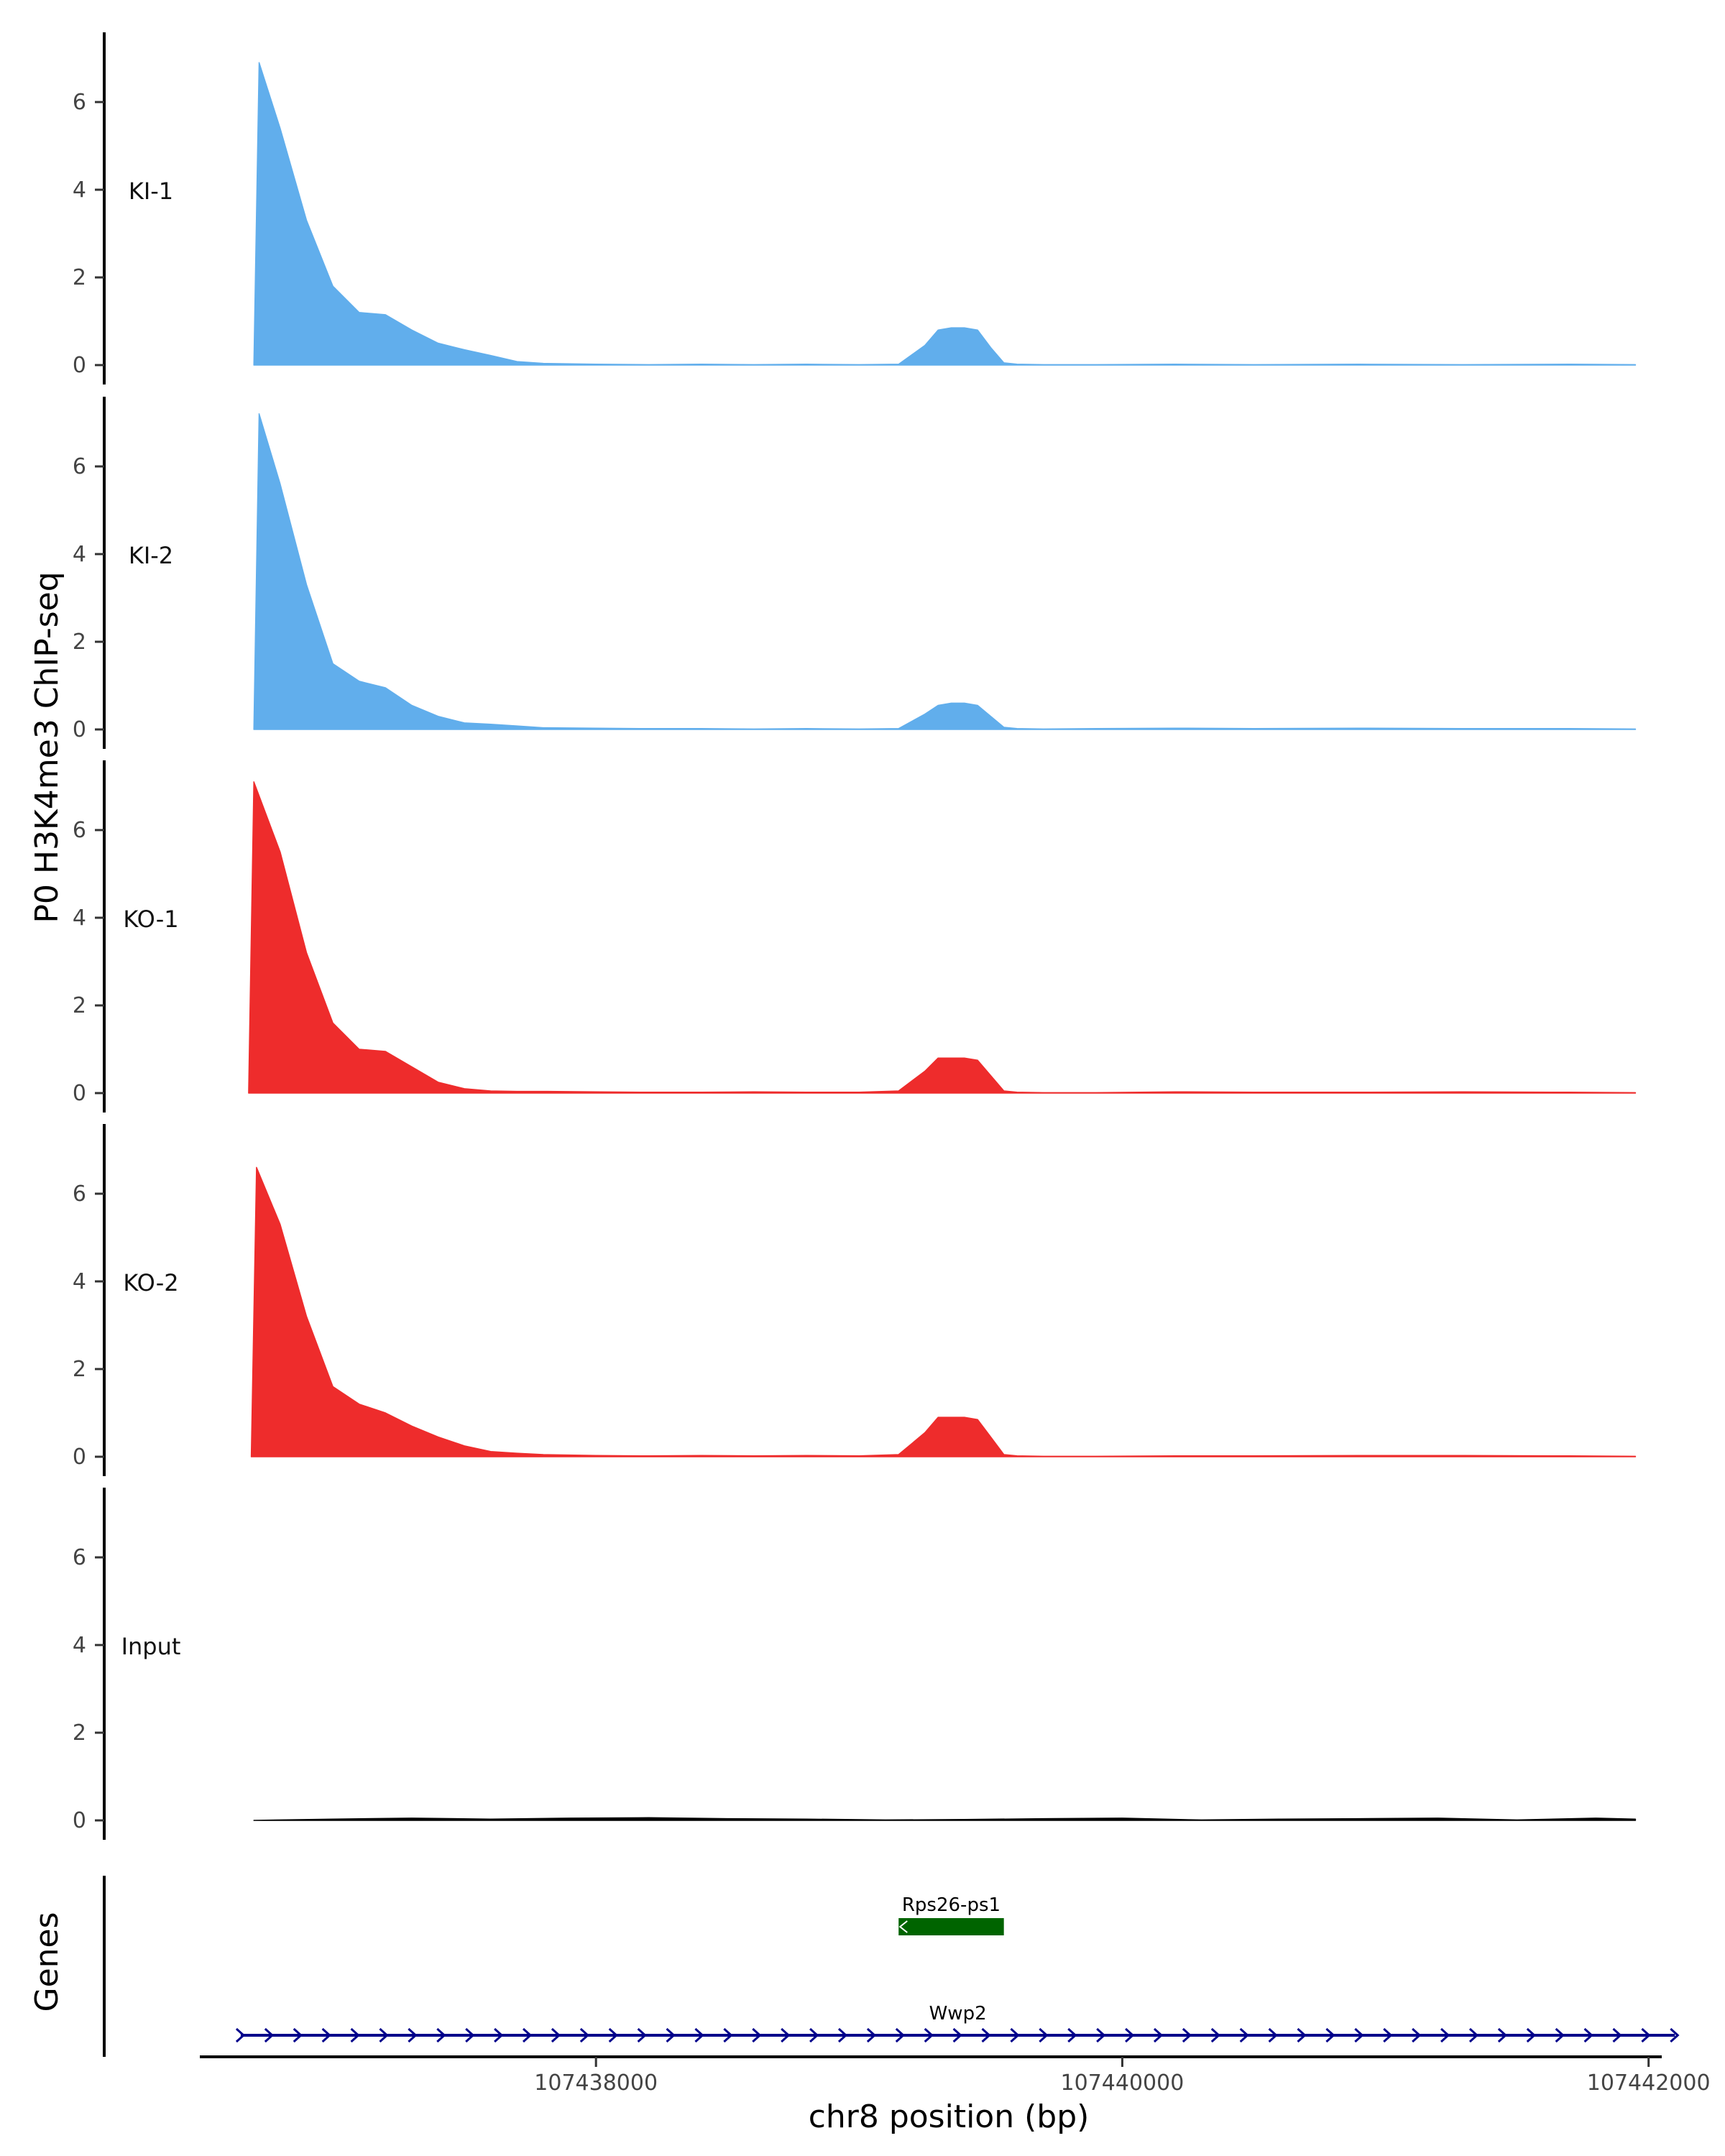 The height and width of the screenshot is (2156, 1725). What do you see at coordinates (949, 2117) in the screenshot?
I see `x-axis-title: chr8 position (bp)` at bounding box center [949, 2117].